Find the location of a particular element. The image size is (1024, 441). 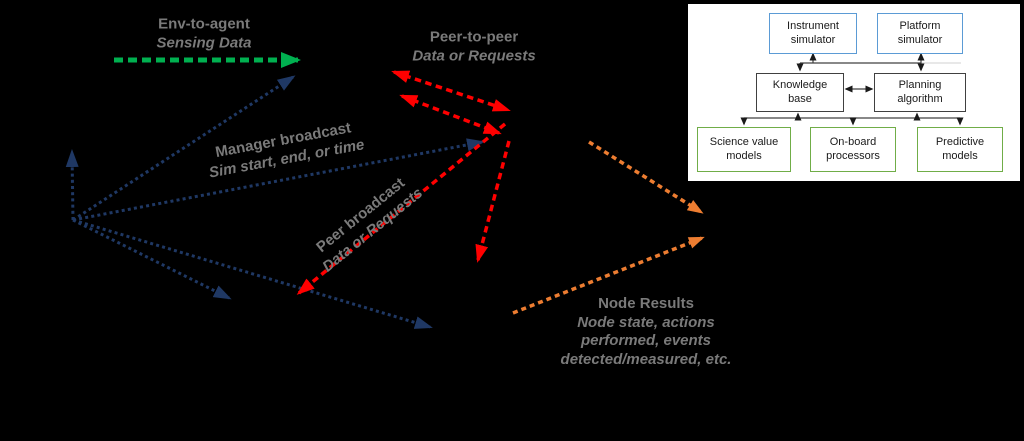

planning-algorithm-box: Planning algorithm is located at coordinates (920, 92).